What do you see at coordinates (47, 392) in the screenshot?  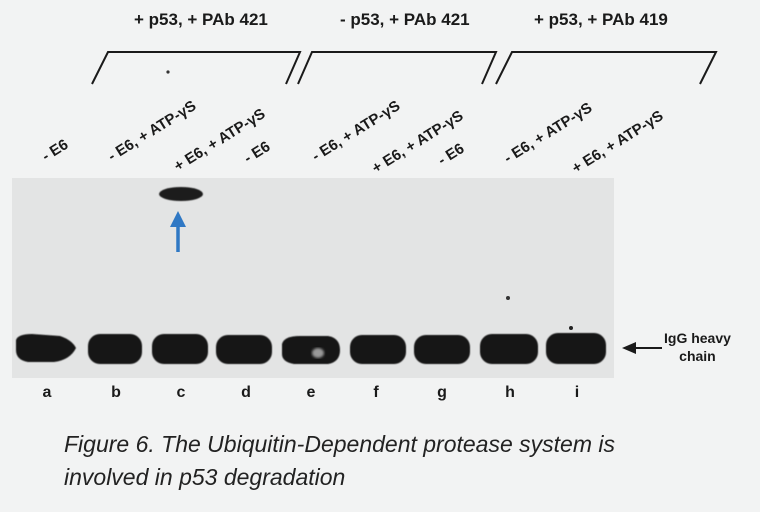 I see `lane-letter-a: a` at bounding box center [47, 392].